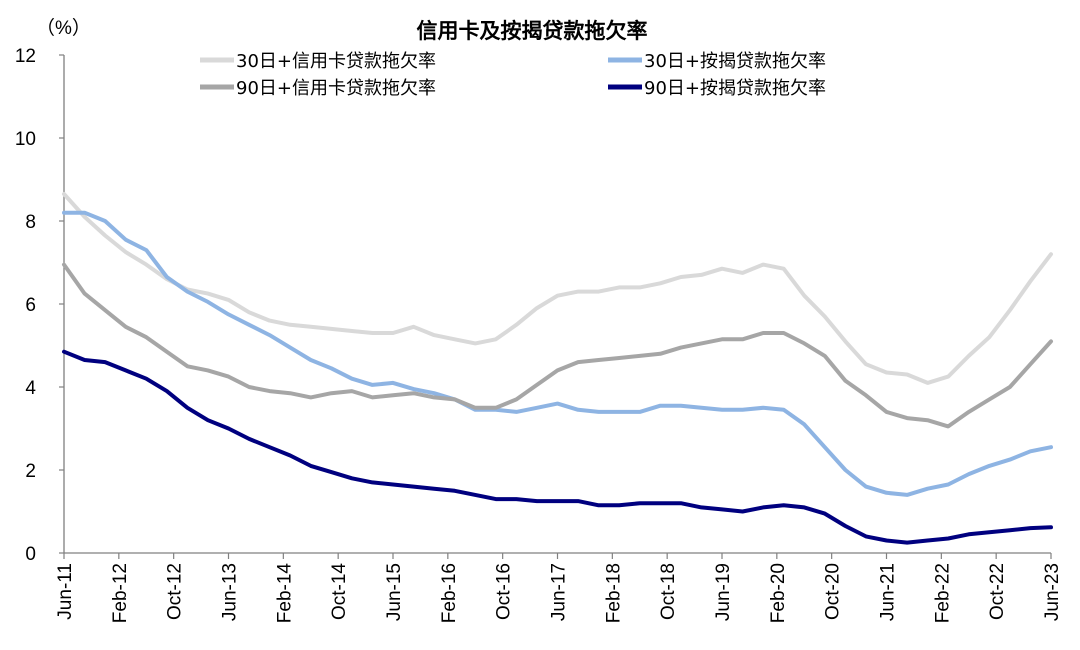 Image resolution: width=1080 pixels, height=650 pixels. Describe the element at coordinates (25, 139) in the screenshot. I see `y-tick-label: 10` at that location.